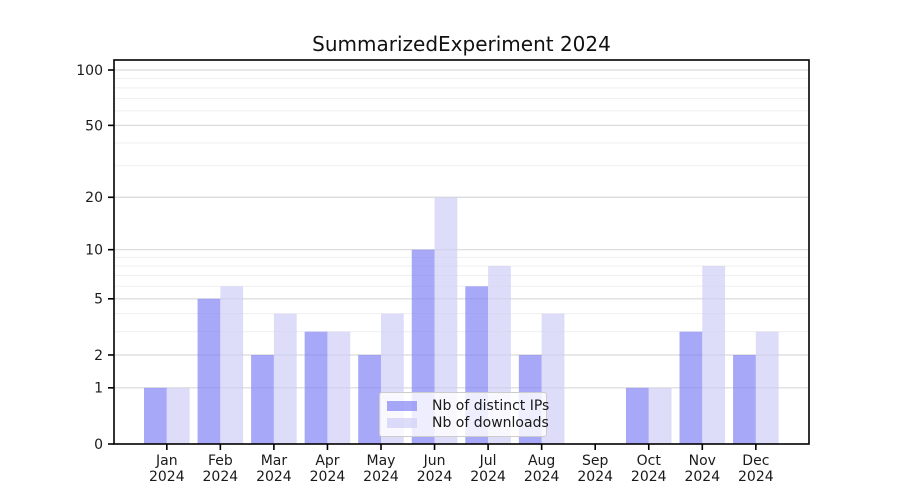 The width and height of the screenshot is (900, 500). I want to click on x-tick-label-month-feb: Feb, so click(220, 461).